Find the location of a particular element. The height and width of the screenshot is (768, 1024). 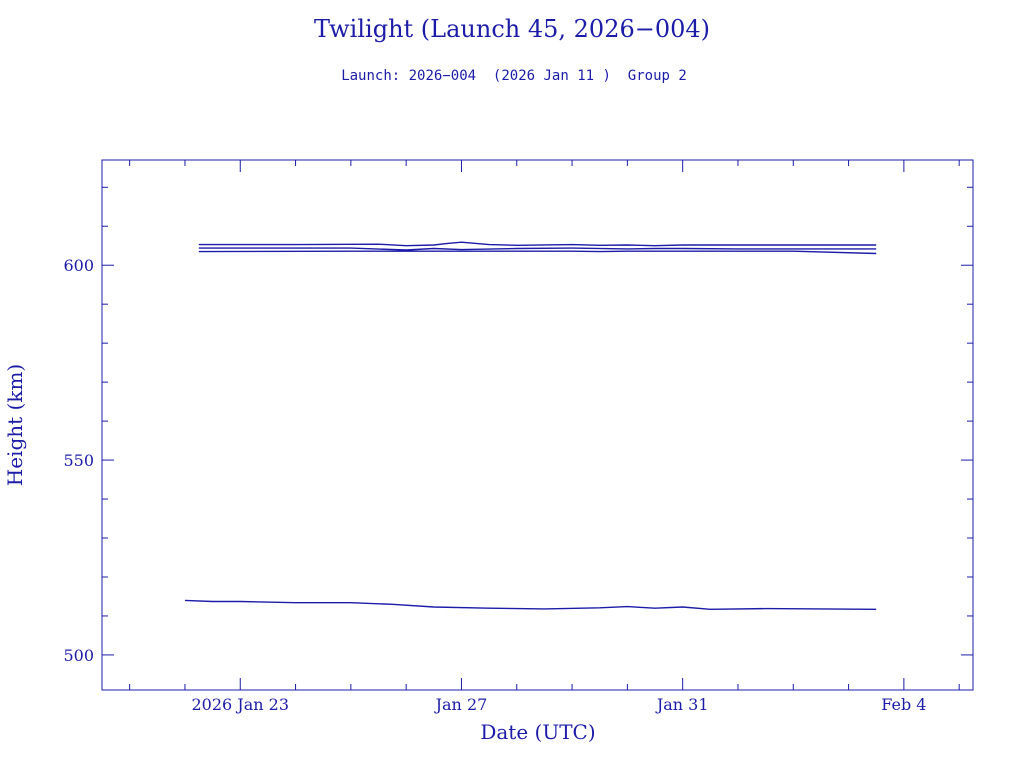

x-tick-label: Jan 31 is located at coordinates (682, 704).